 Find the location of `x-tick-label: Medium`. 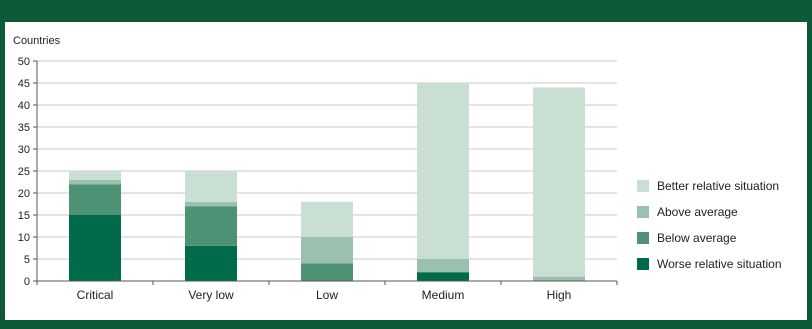

x-tick-label: Medium is located at coordinates (443, 295).